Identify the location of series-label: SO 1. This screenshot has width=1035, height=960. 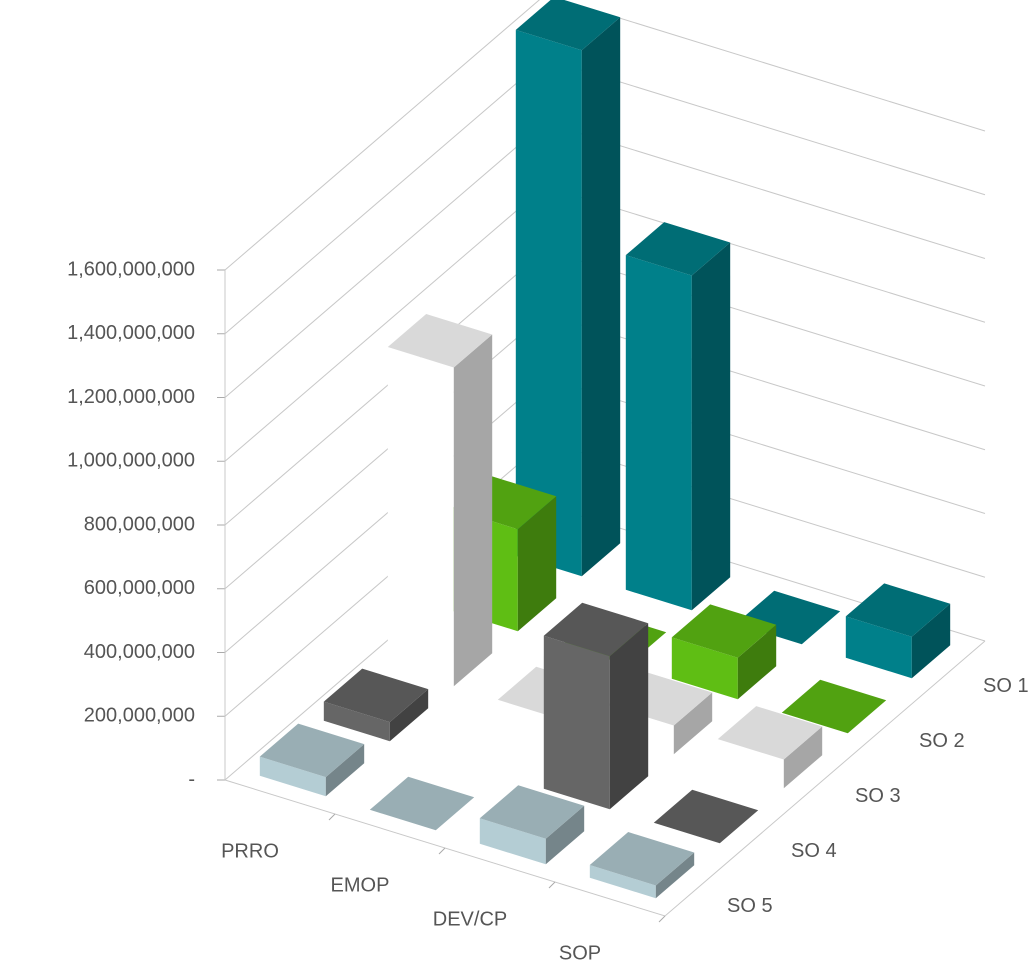
(1006, 686).